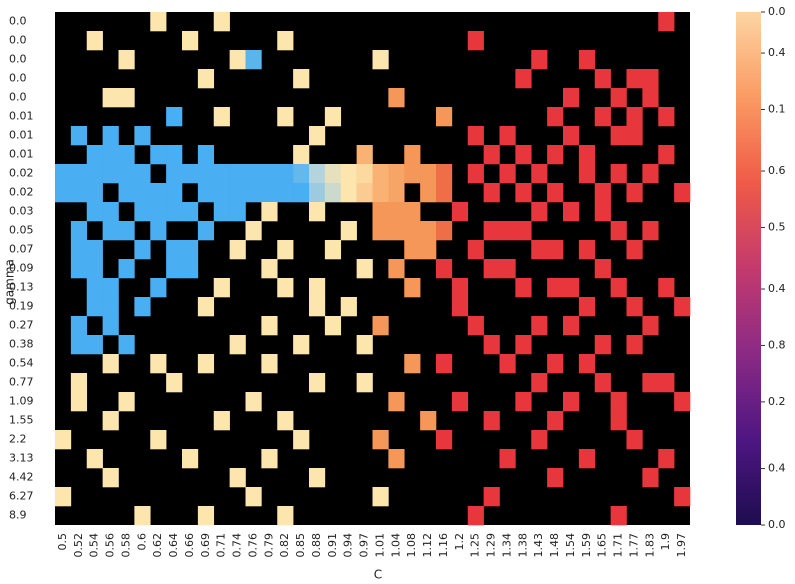 This screenshot has width=795, height=584. I want to click on x-tick-label: 0.58, so click(125, 545).